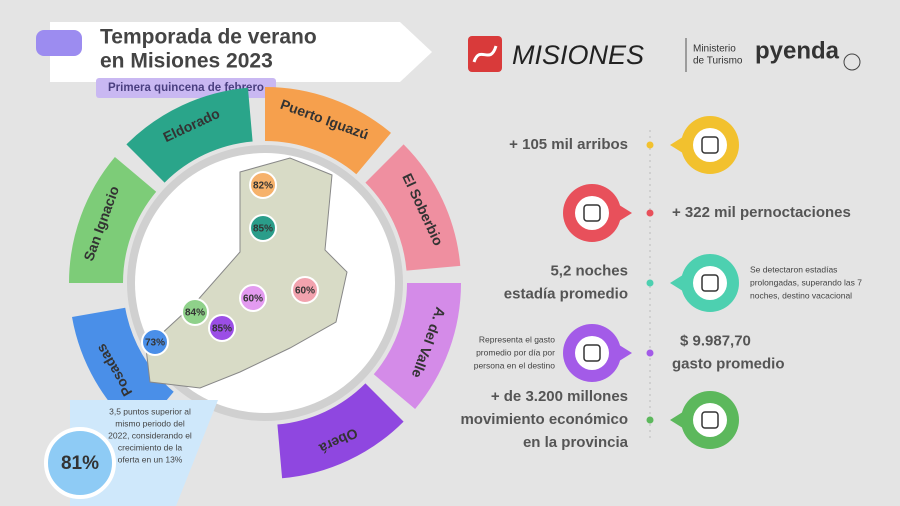 Image resolution: width=900 pixels, height=506 pixels. I want to click on logo-ministry: Ministerio, so click(714, 49).